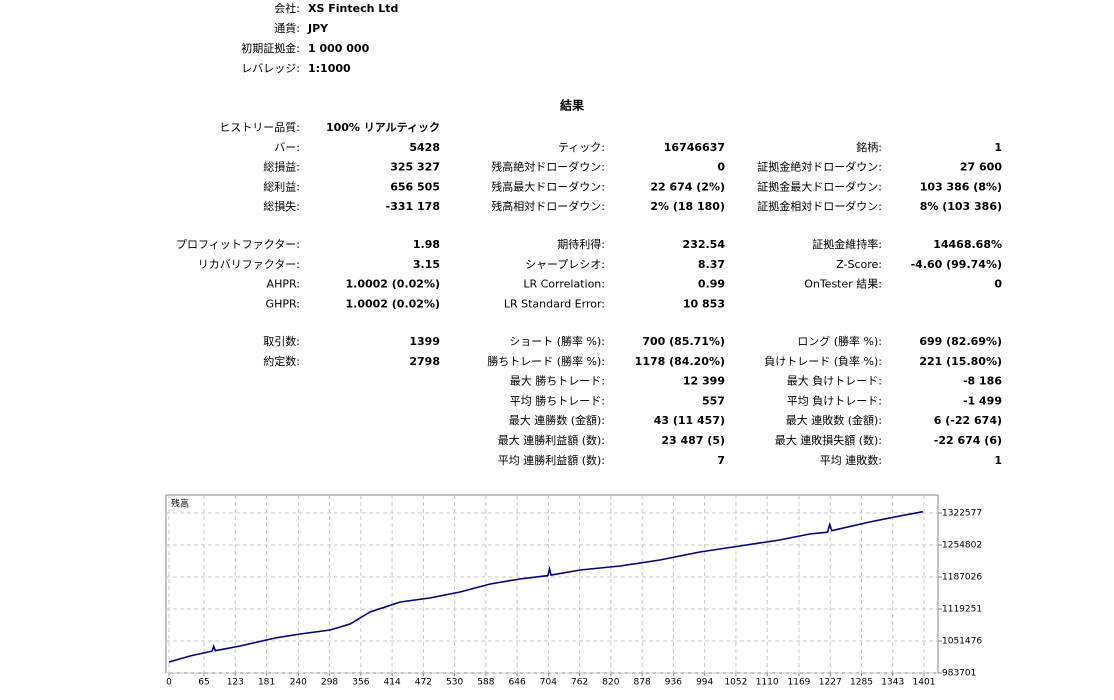 This screenshot has width=1114, height=700. I want to click on result-label: 残高最大ドローダウン:, so click(548, 186).